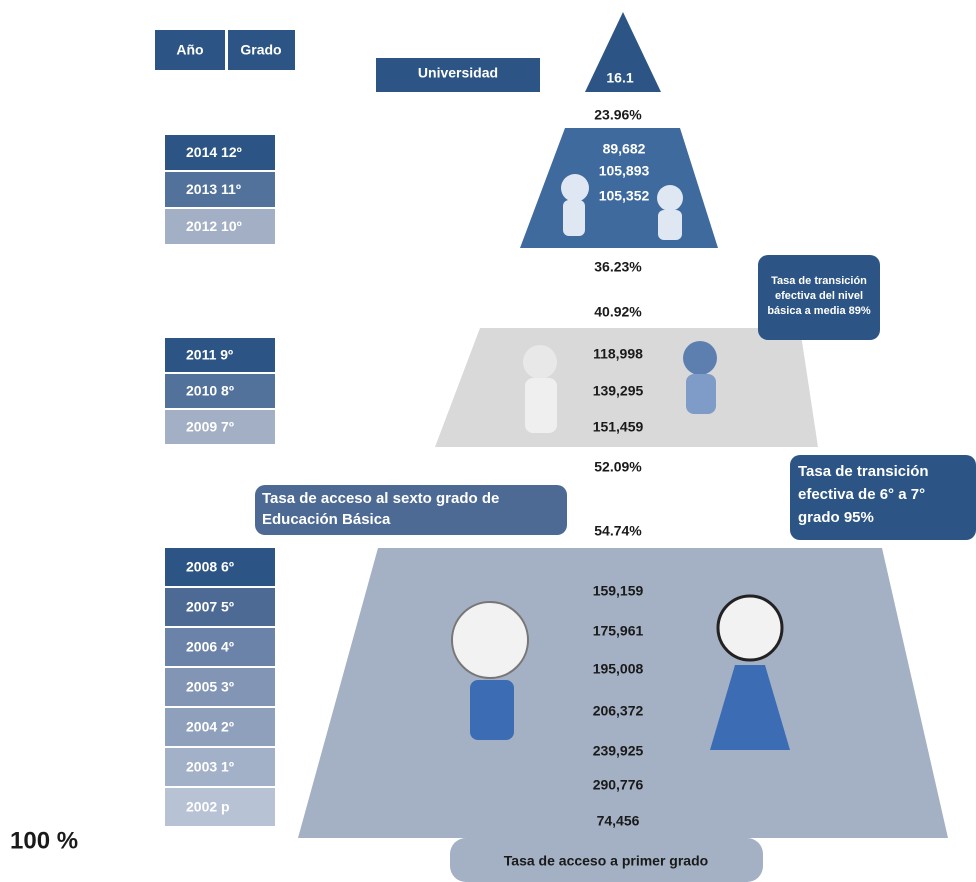 The width and height of the screenshot is (976, 882). What do you see at coordinates (836, 517) in the screenshot?
I see `callout-text: grado 95%` at bounding box center [836, 517].